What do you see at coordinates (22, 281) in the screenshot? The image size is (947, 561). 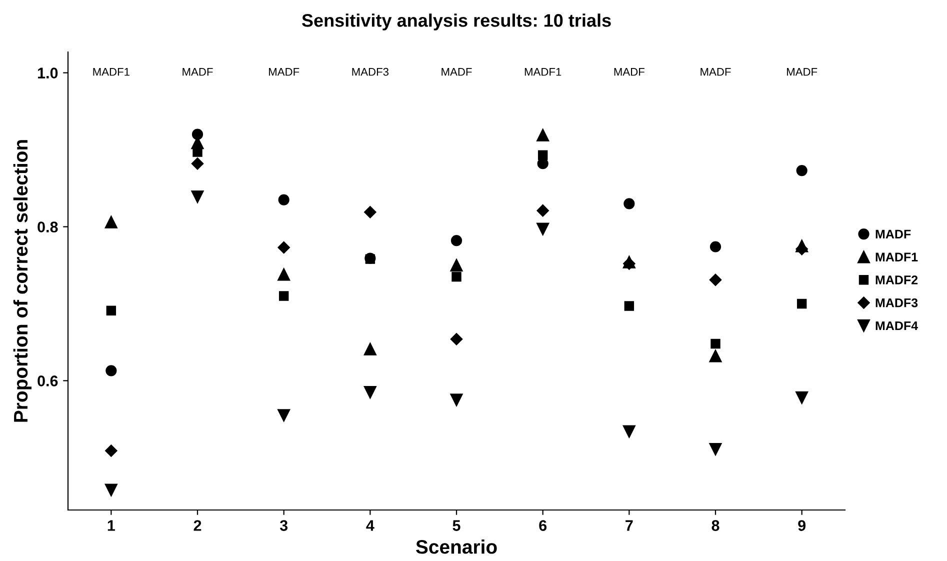 I see `y-axis-title: Proportion of correct selection` at bounding box center [22, 281].